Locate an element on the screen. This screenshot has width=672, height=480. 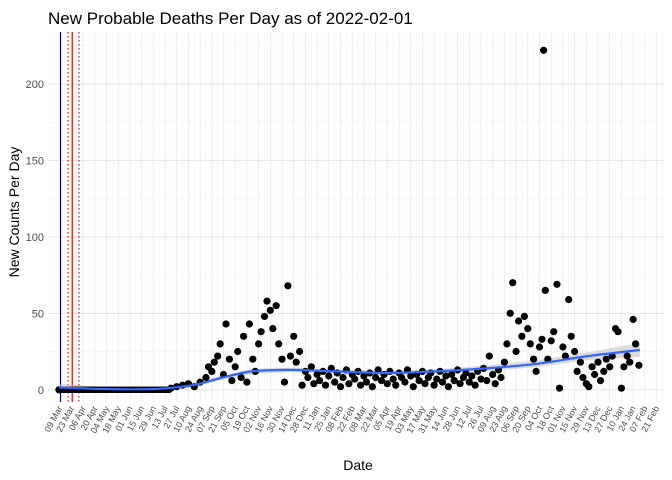
trend-line is located at coordinates (349, 369).